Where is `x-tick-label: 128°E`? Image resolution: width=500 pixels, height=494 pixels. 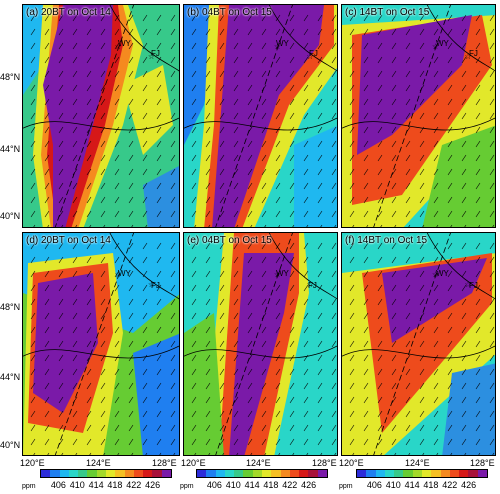
x-tick-label: 128°E is located at coordinates (164, 463).